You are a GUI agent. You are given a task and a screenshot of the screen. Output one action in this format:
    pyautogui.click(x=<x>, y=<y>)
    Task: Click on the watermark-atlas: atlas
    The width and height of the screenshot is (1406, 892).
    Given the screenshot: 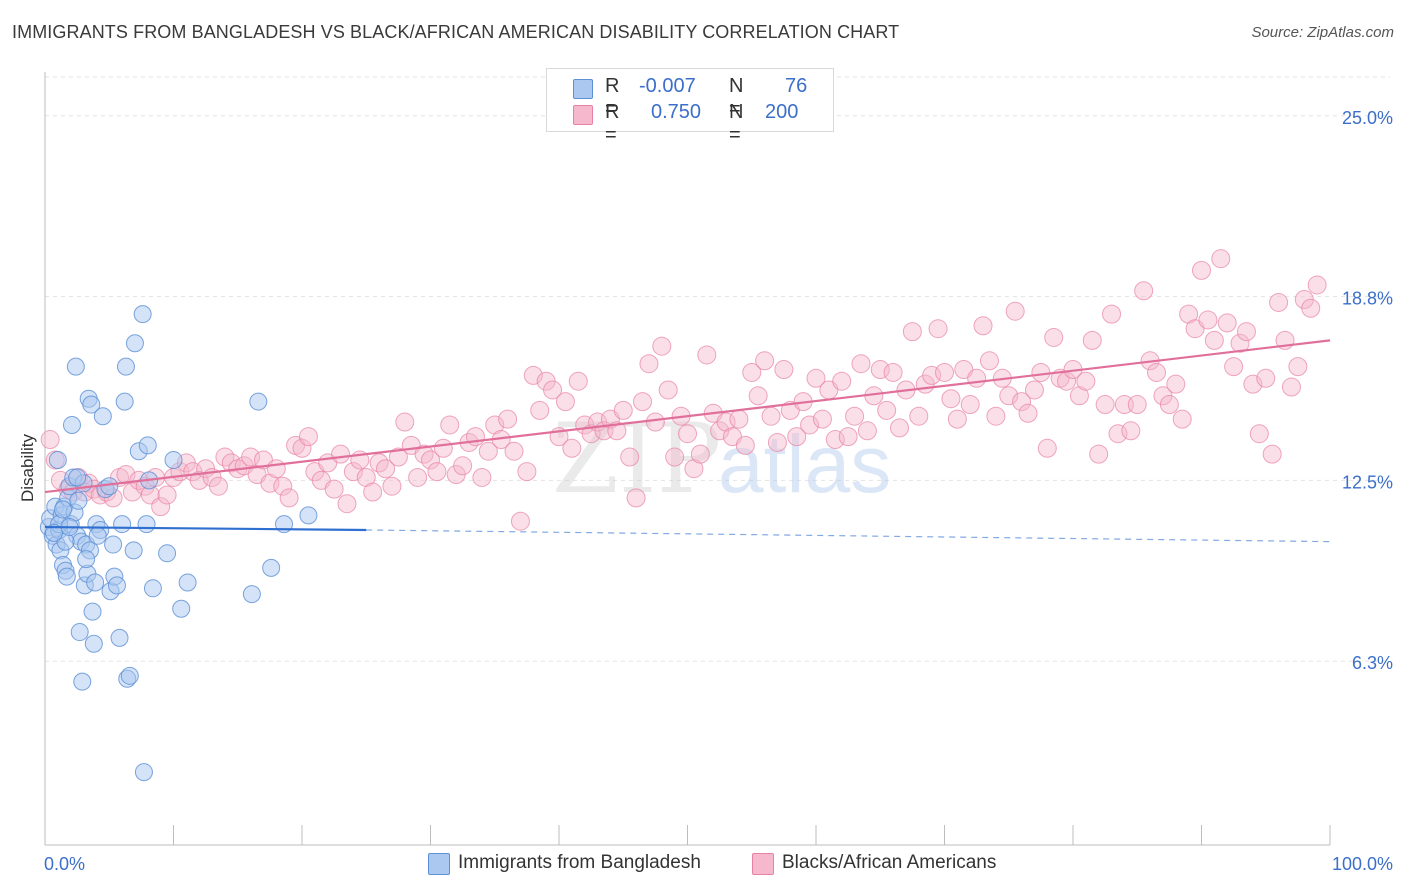 What is the action you would take?
    pyautogui.click(x=804, y=464)
    